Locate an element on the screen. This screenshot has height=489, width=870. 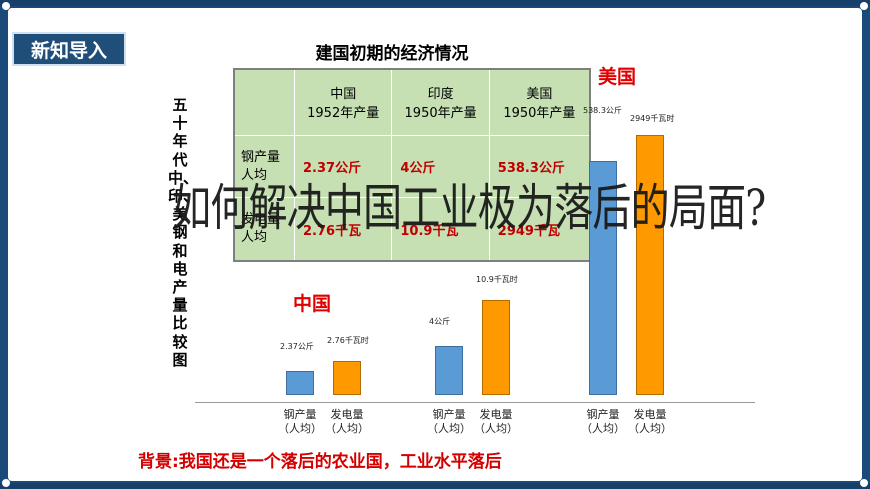
country-label: 美国 is located at coordinates (617, 77).